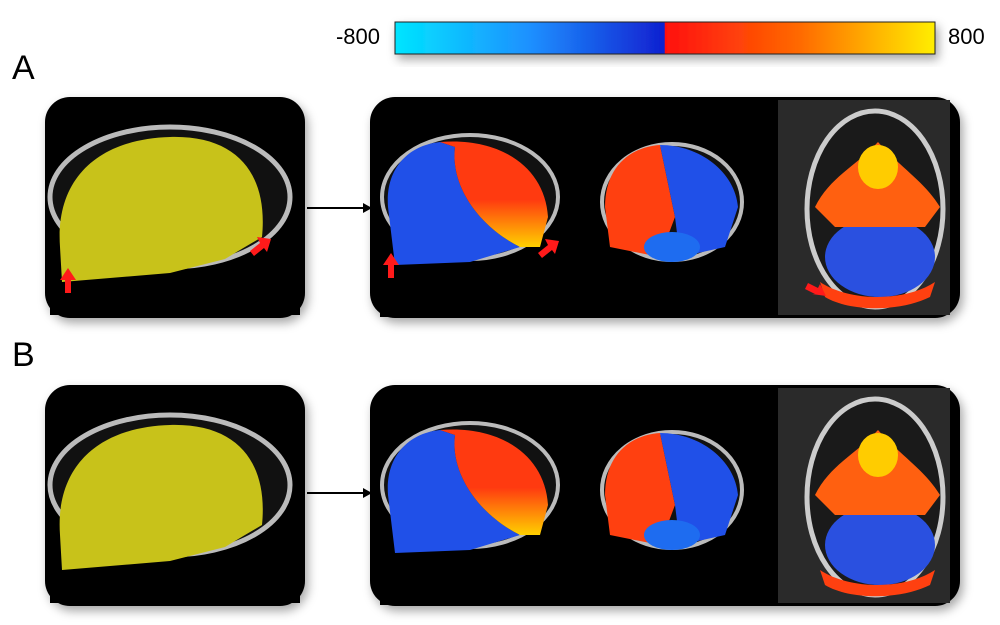 This screenshot has height=625, width=1000. What do you see at coordinates (23, 68) in the screenshot?
I see `panel-label: A` at bounding box center [23, 68].